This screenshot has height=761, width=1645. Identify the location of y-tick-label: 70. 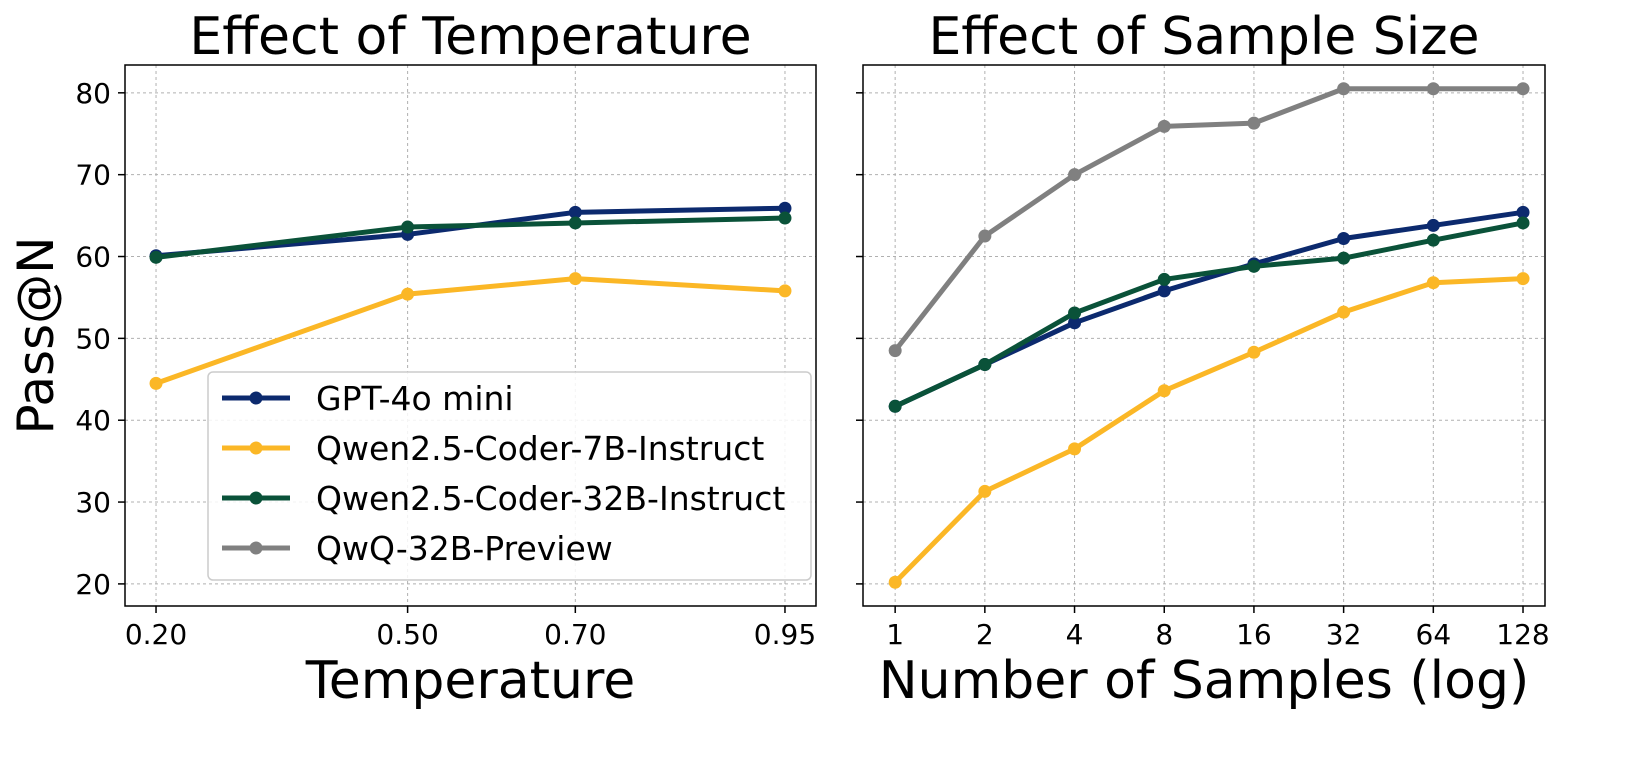
(93, 175).